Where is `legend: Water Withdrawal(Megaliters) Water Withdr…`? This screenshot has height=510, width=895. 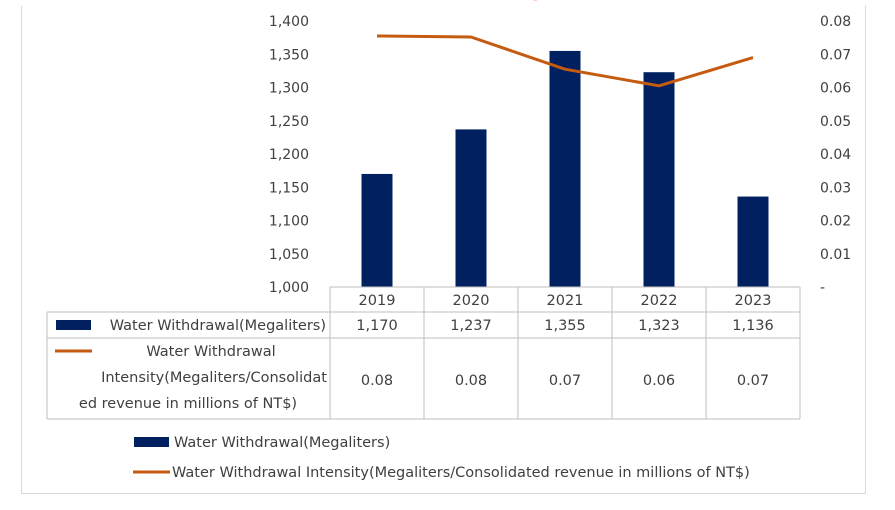 legend: Water Withdrawal(Megaliters) Water Withdr… is located at coordinates (441, 458).